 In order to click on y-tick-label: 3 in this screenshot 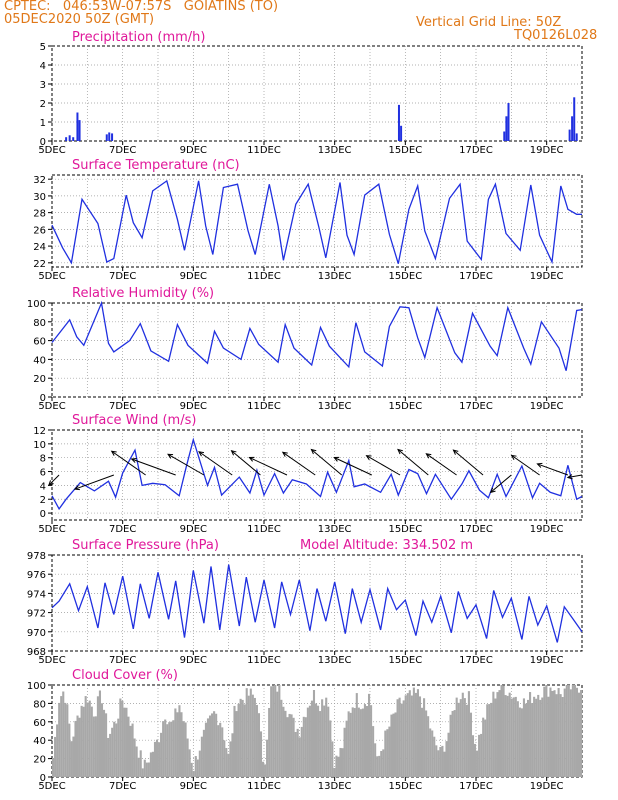, I will do `click(43, 85)`.